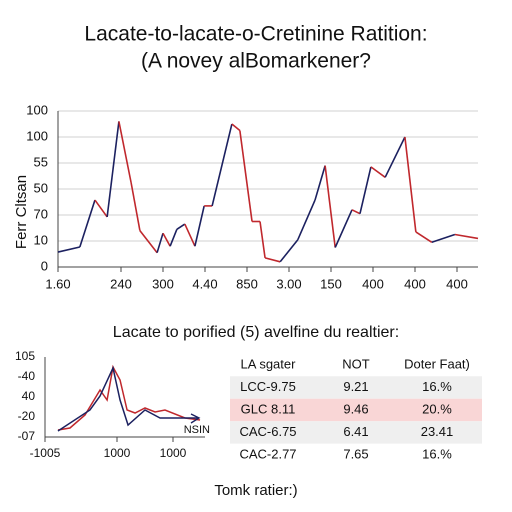 This screenshot has width=512, height=512. Describe the element at coordinates (255, 34) in the screenshot. I see `chart-title: Lacate-to-lacate-o-Cretinine Ratition:` at that location.